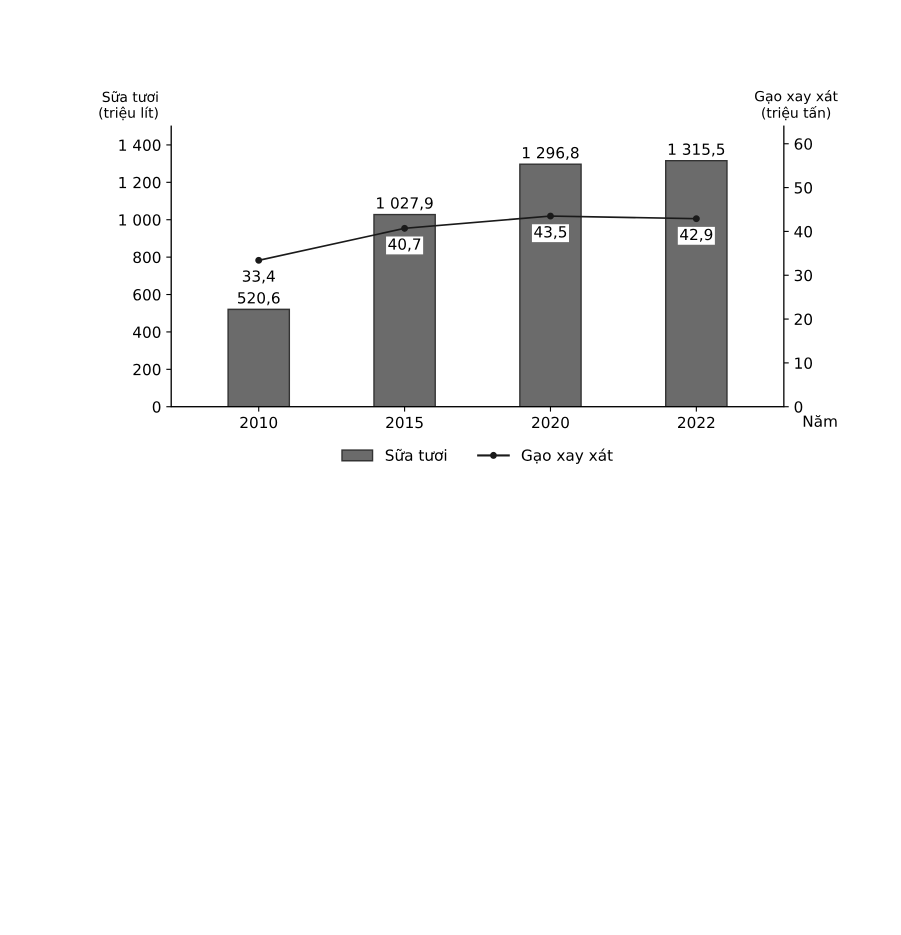 The image size is (901, 935). I want to click on y-tick-label: 400, so click(146, 332).